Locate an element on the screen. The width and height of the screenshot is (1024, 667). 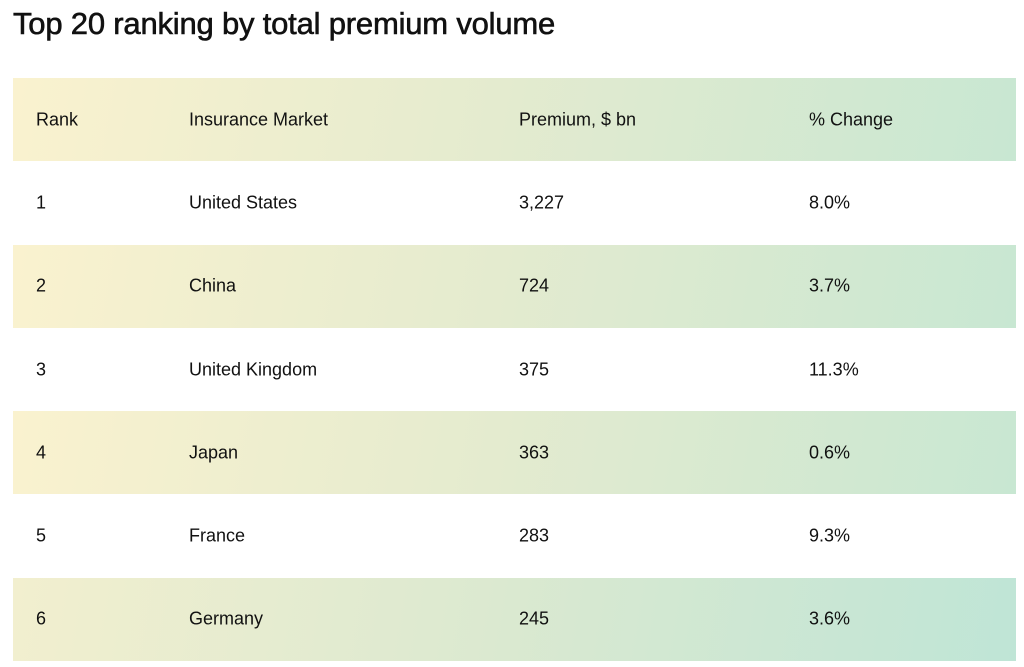
cell-change: 3.6% is located at coordinates (830, 618).